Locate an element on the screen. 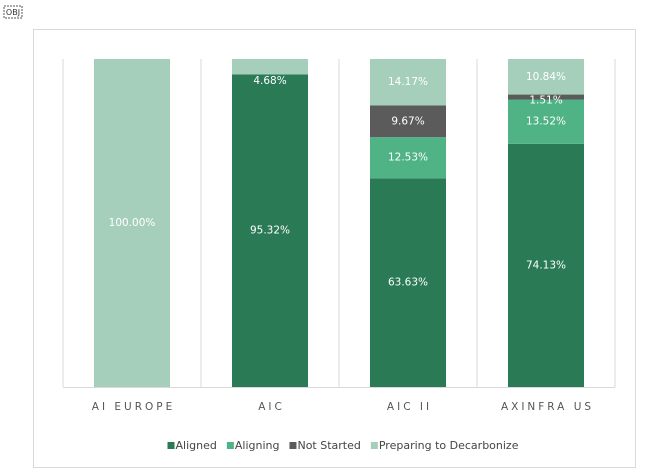  x-tick-label: AI EUROPE is located at coordinates (133, 407).